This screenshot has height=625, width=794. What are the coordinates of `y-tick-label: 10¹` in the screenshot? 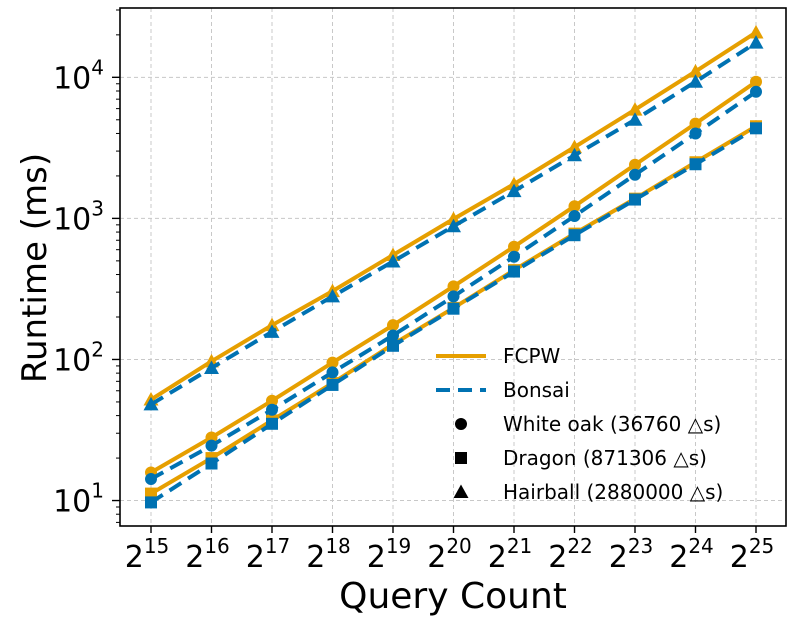 It's located at (78, 499).